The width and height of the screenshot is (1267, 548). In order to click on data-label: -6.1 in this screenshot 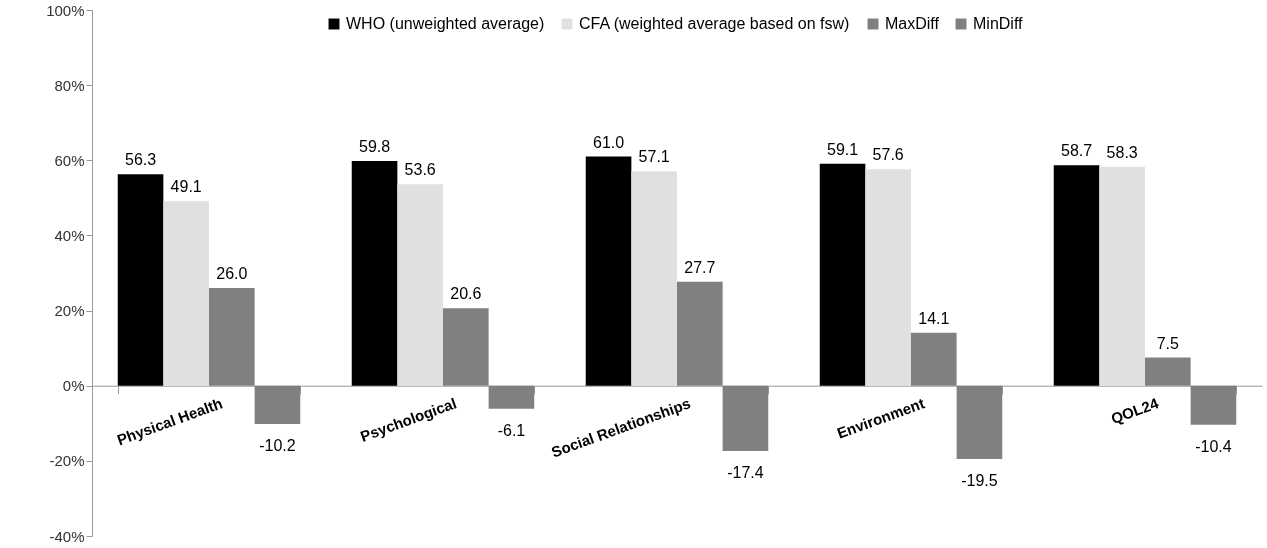, I will do `click(511, 430)`.